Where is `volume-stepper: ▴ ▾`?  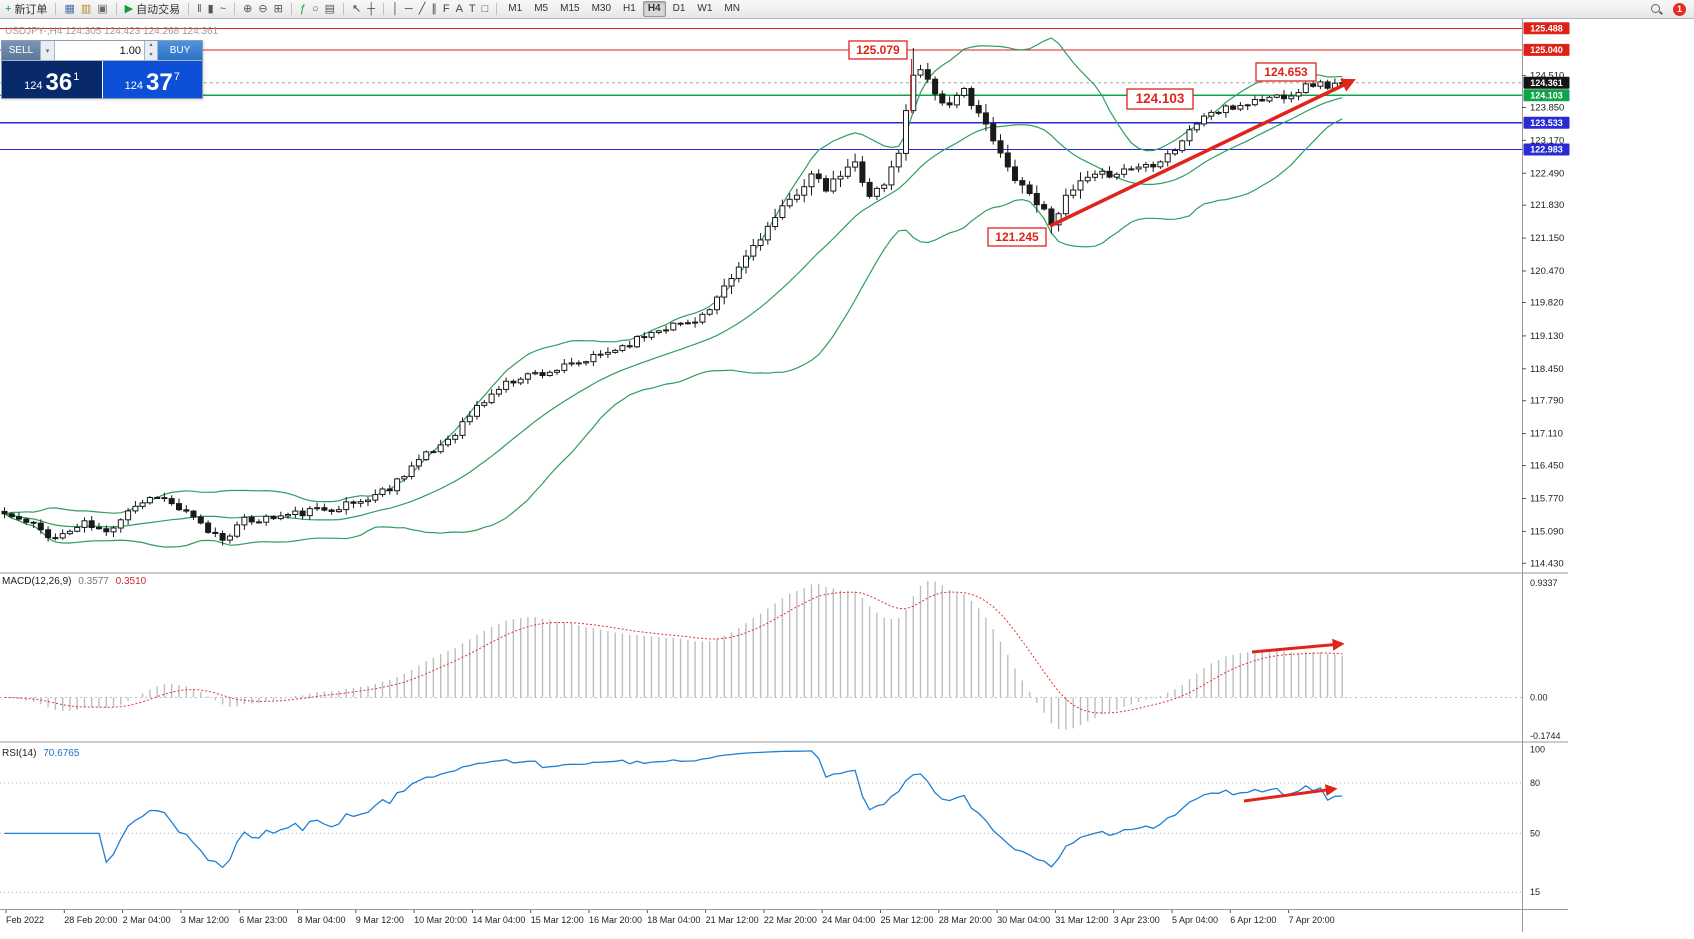 volume-stepper: ▴ ▾ is located at coordinates (151, 50).